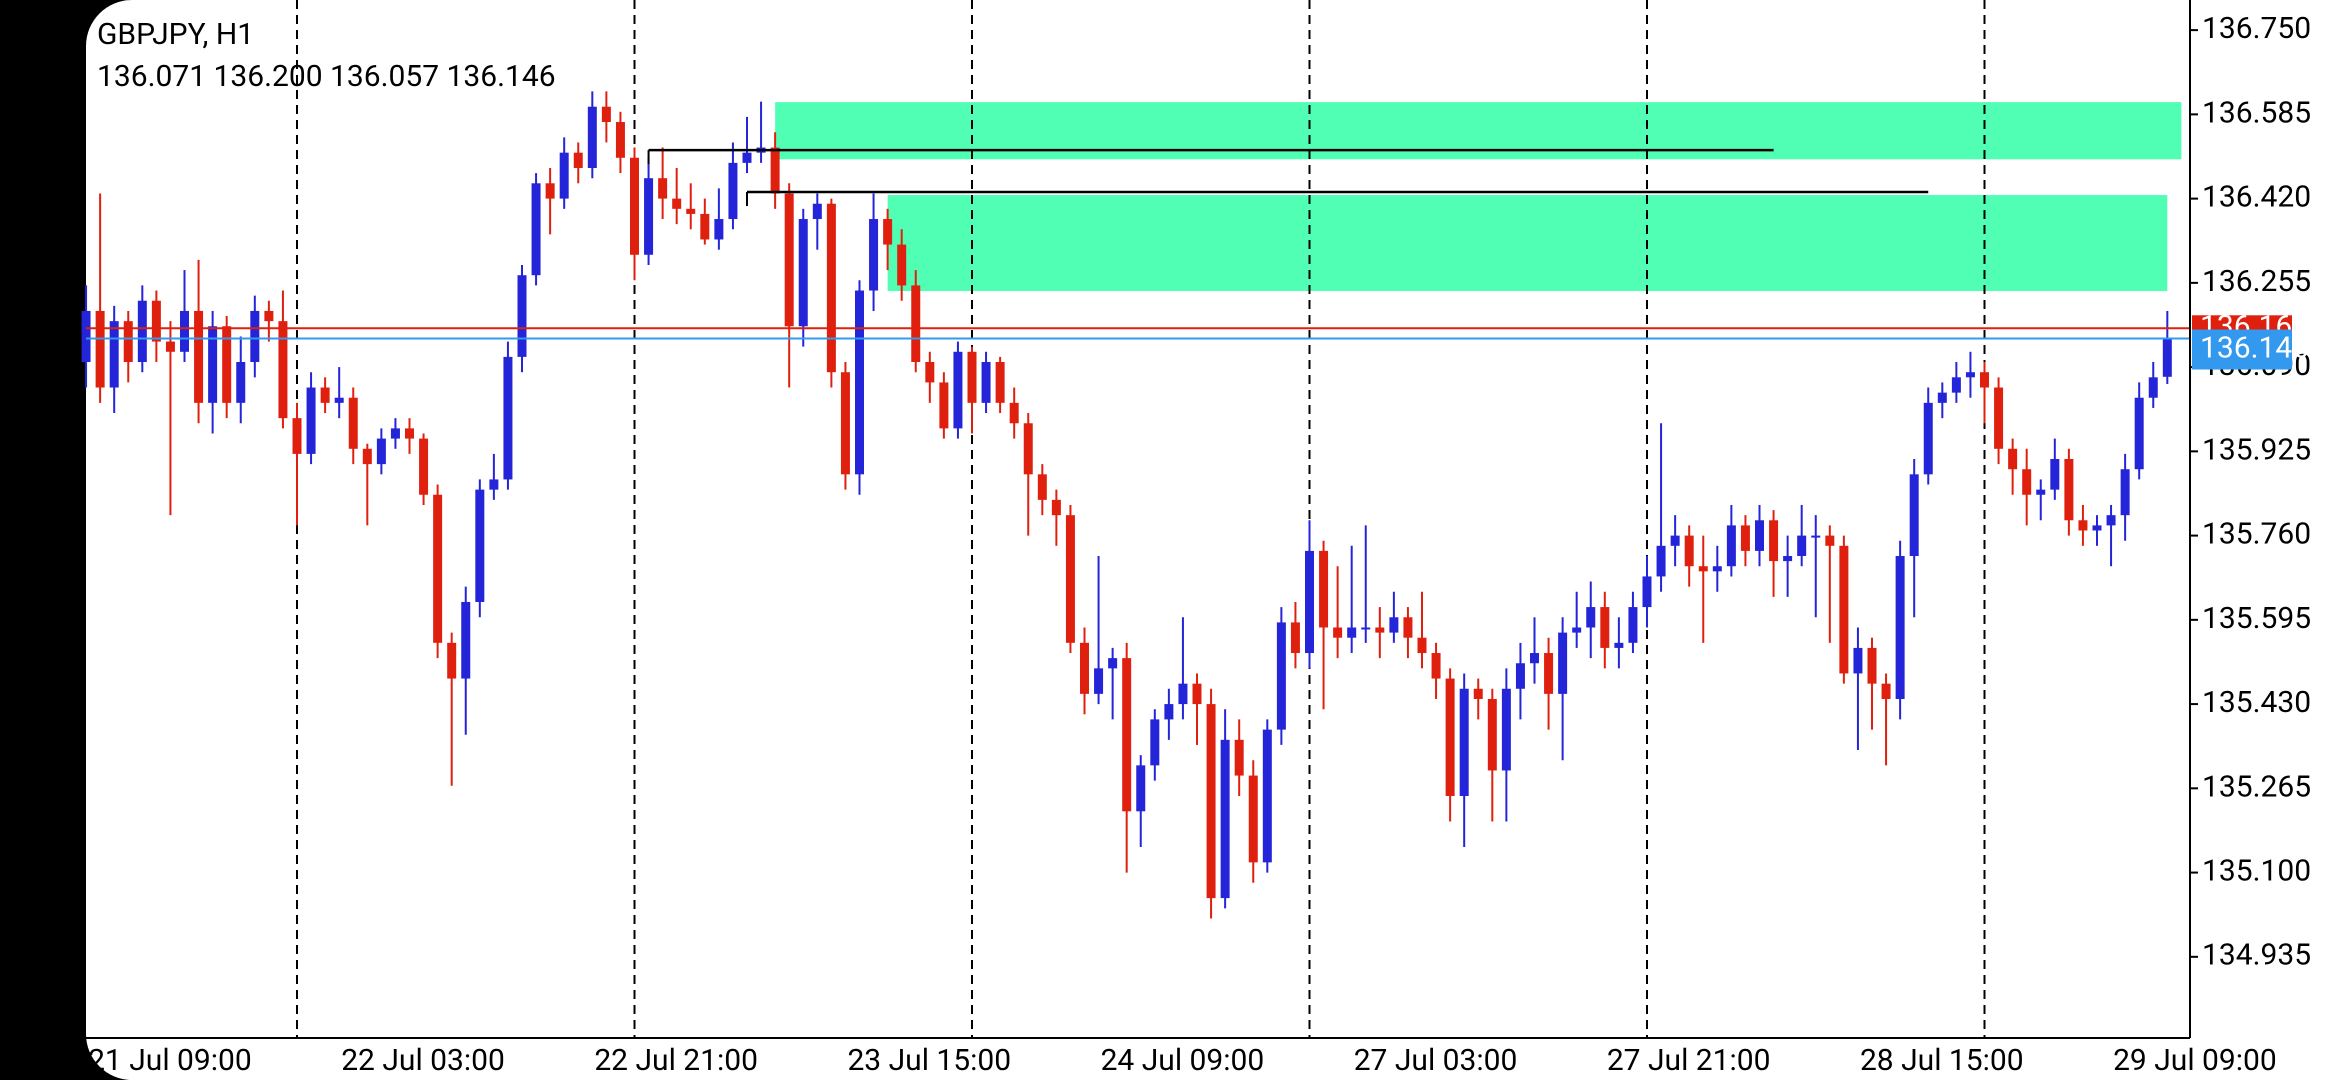 This screenshot has width=2340, height=1080. I want to click on y-tick-label: 135.100, so click(2256, 870).